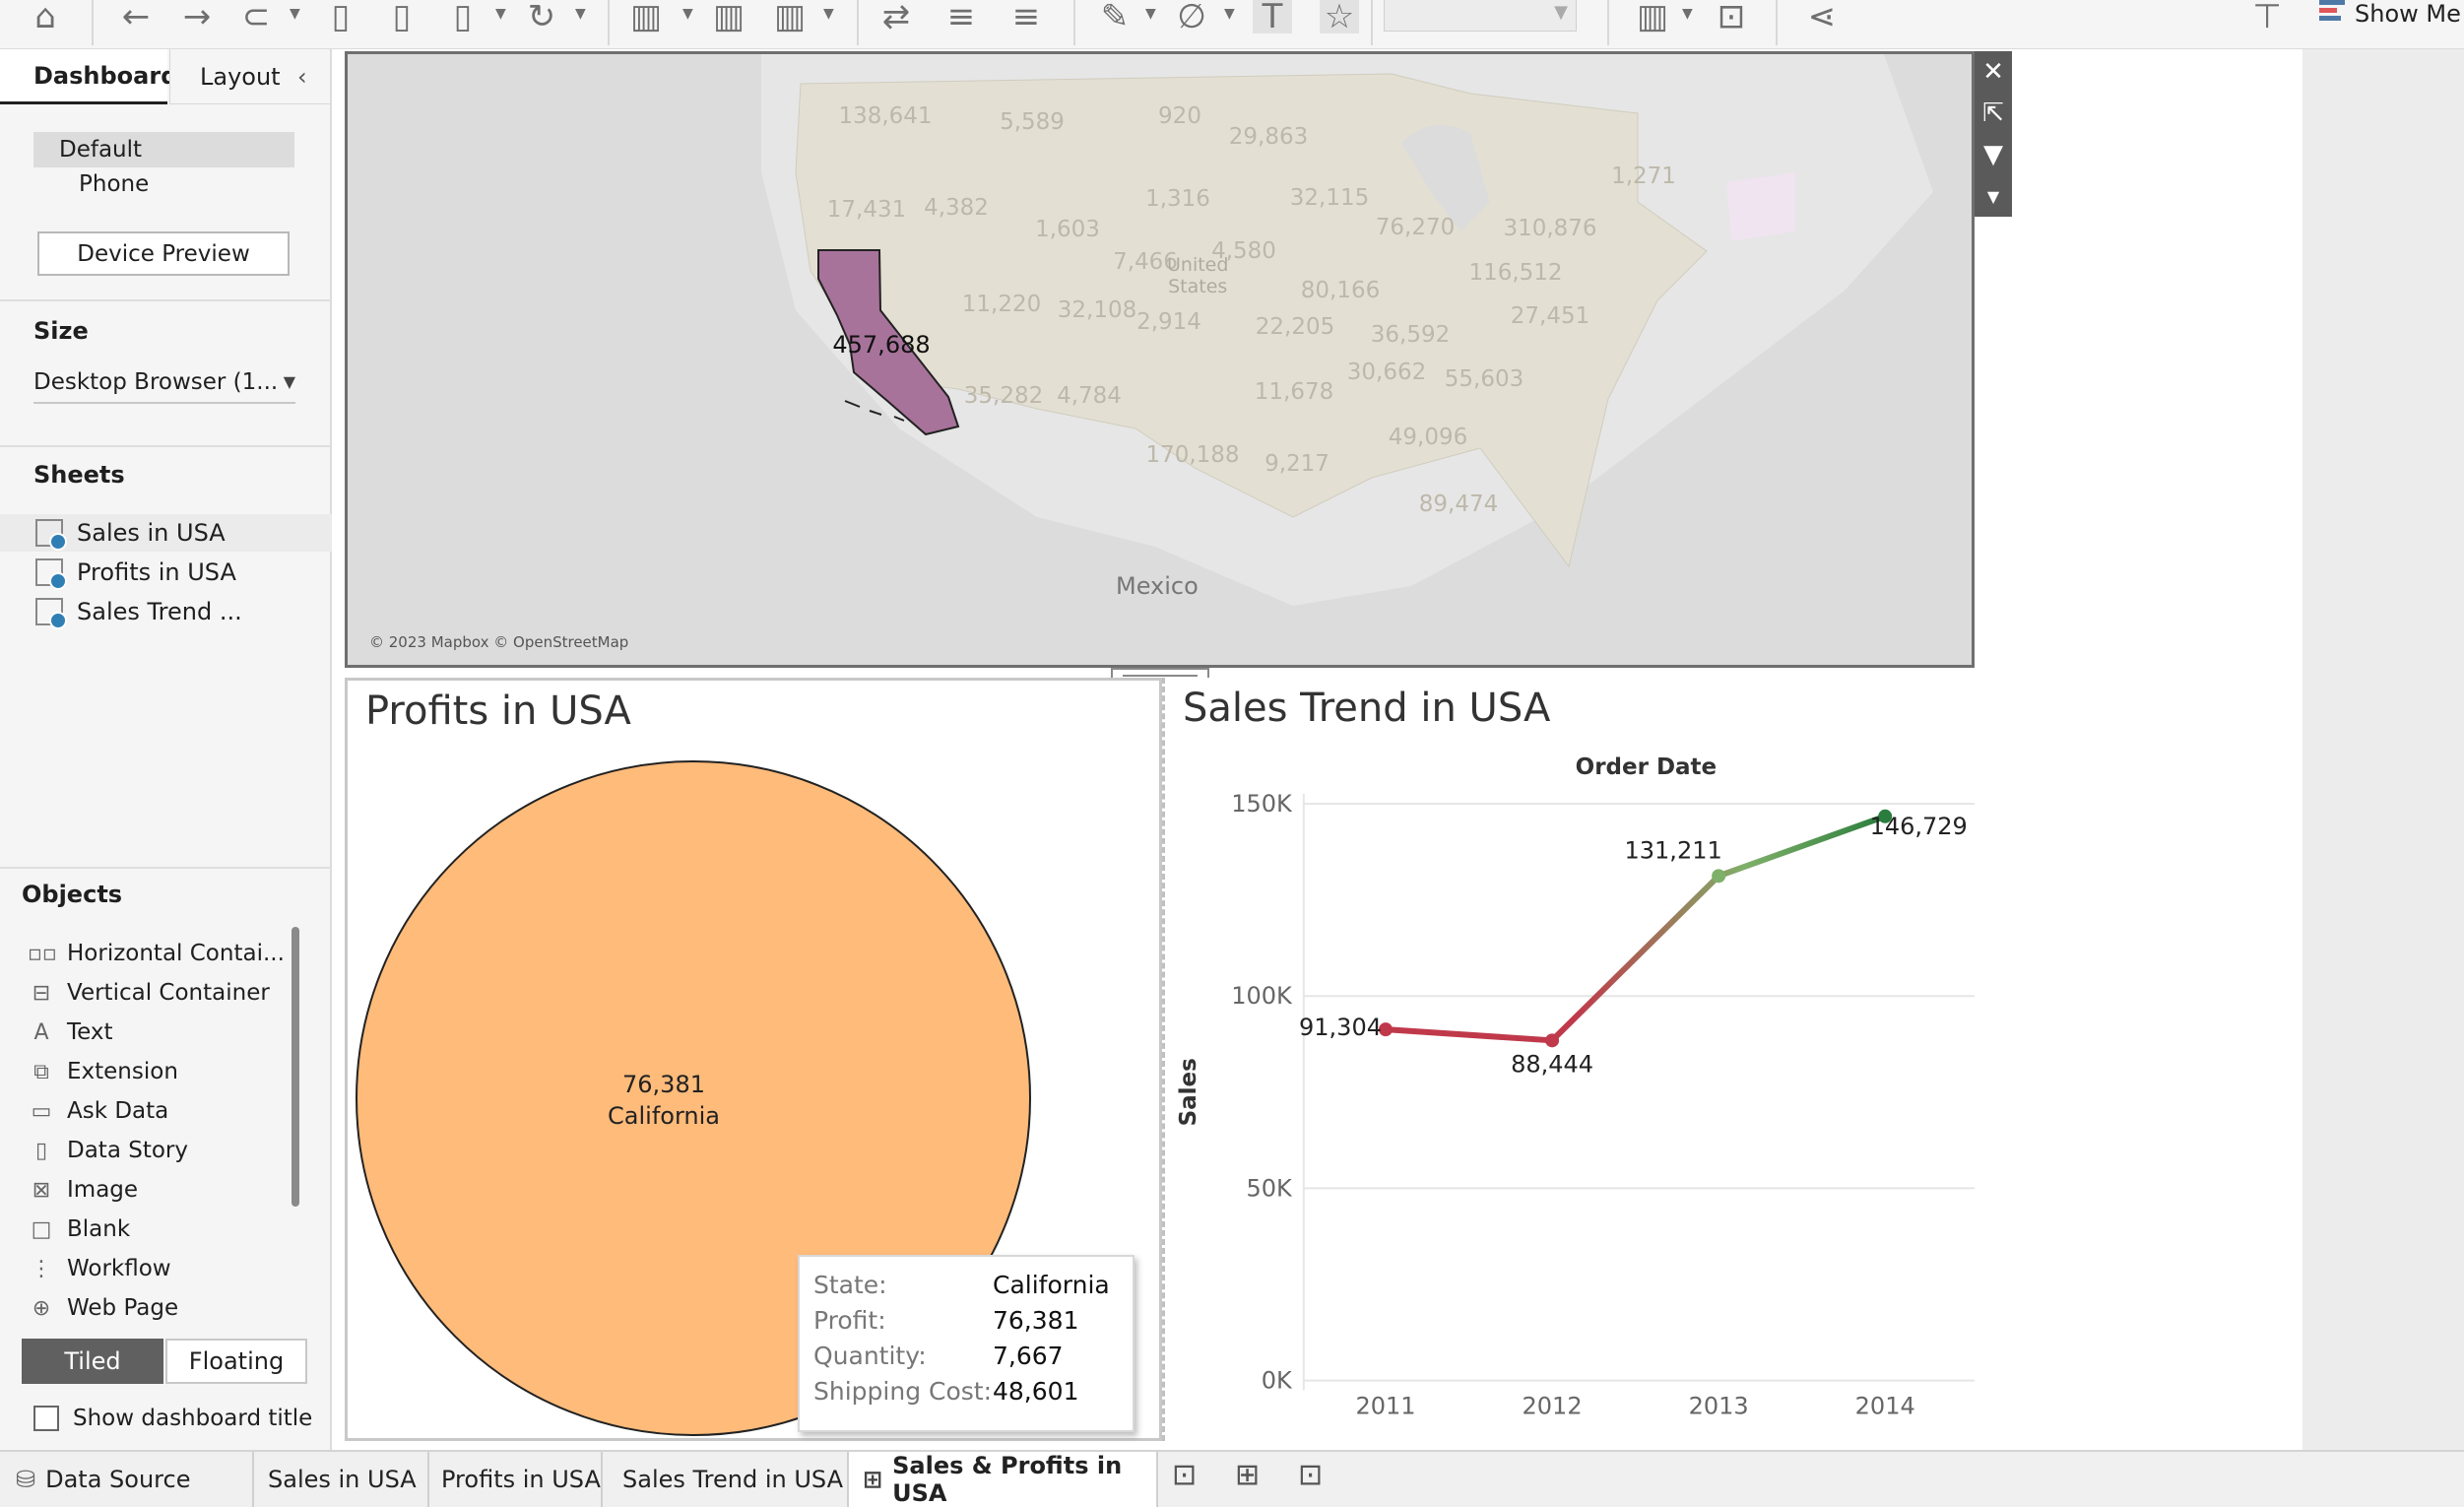 This screenshot has height=1507, width=2464. Describe the element at coordinates (197, 18) in the screenshot. I see `redo-icon: →` at that location.